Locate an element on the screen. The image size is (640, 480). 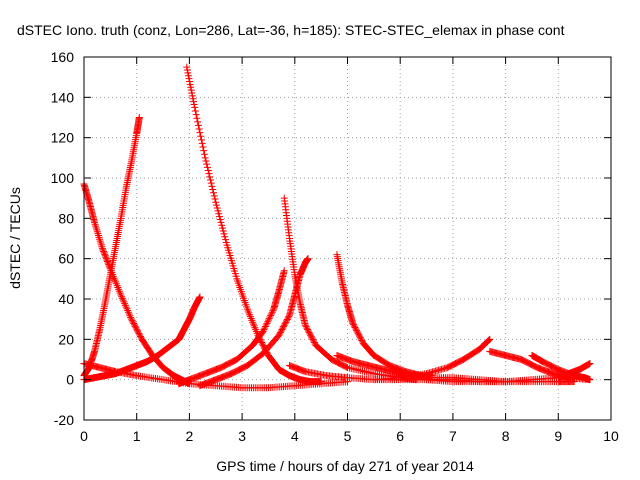
x-axis-label: GPS time / hours of day 271 of year 2014 is located at coordinates (345, 466).